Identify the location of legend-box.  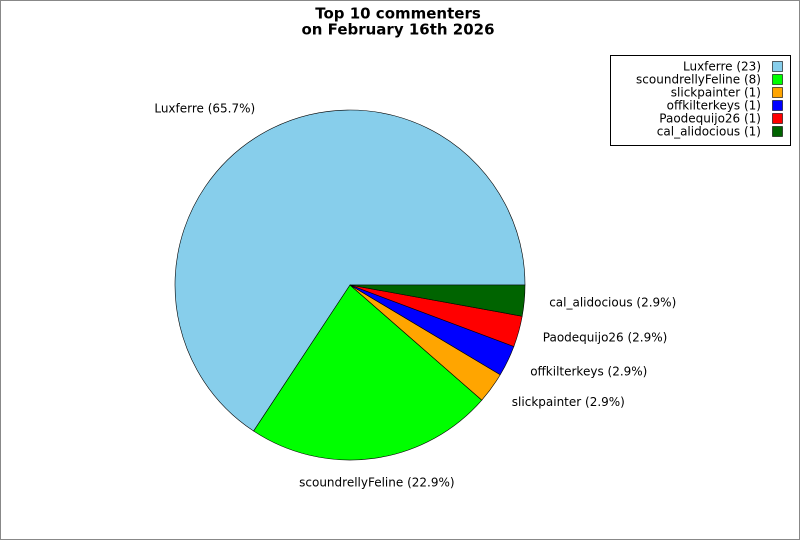
(700, 100).